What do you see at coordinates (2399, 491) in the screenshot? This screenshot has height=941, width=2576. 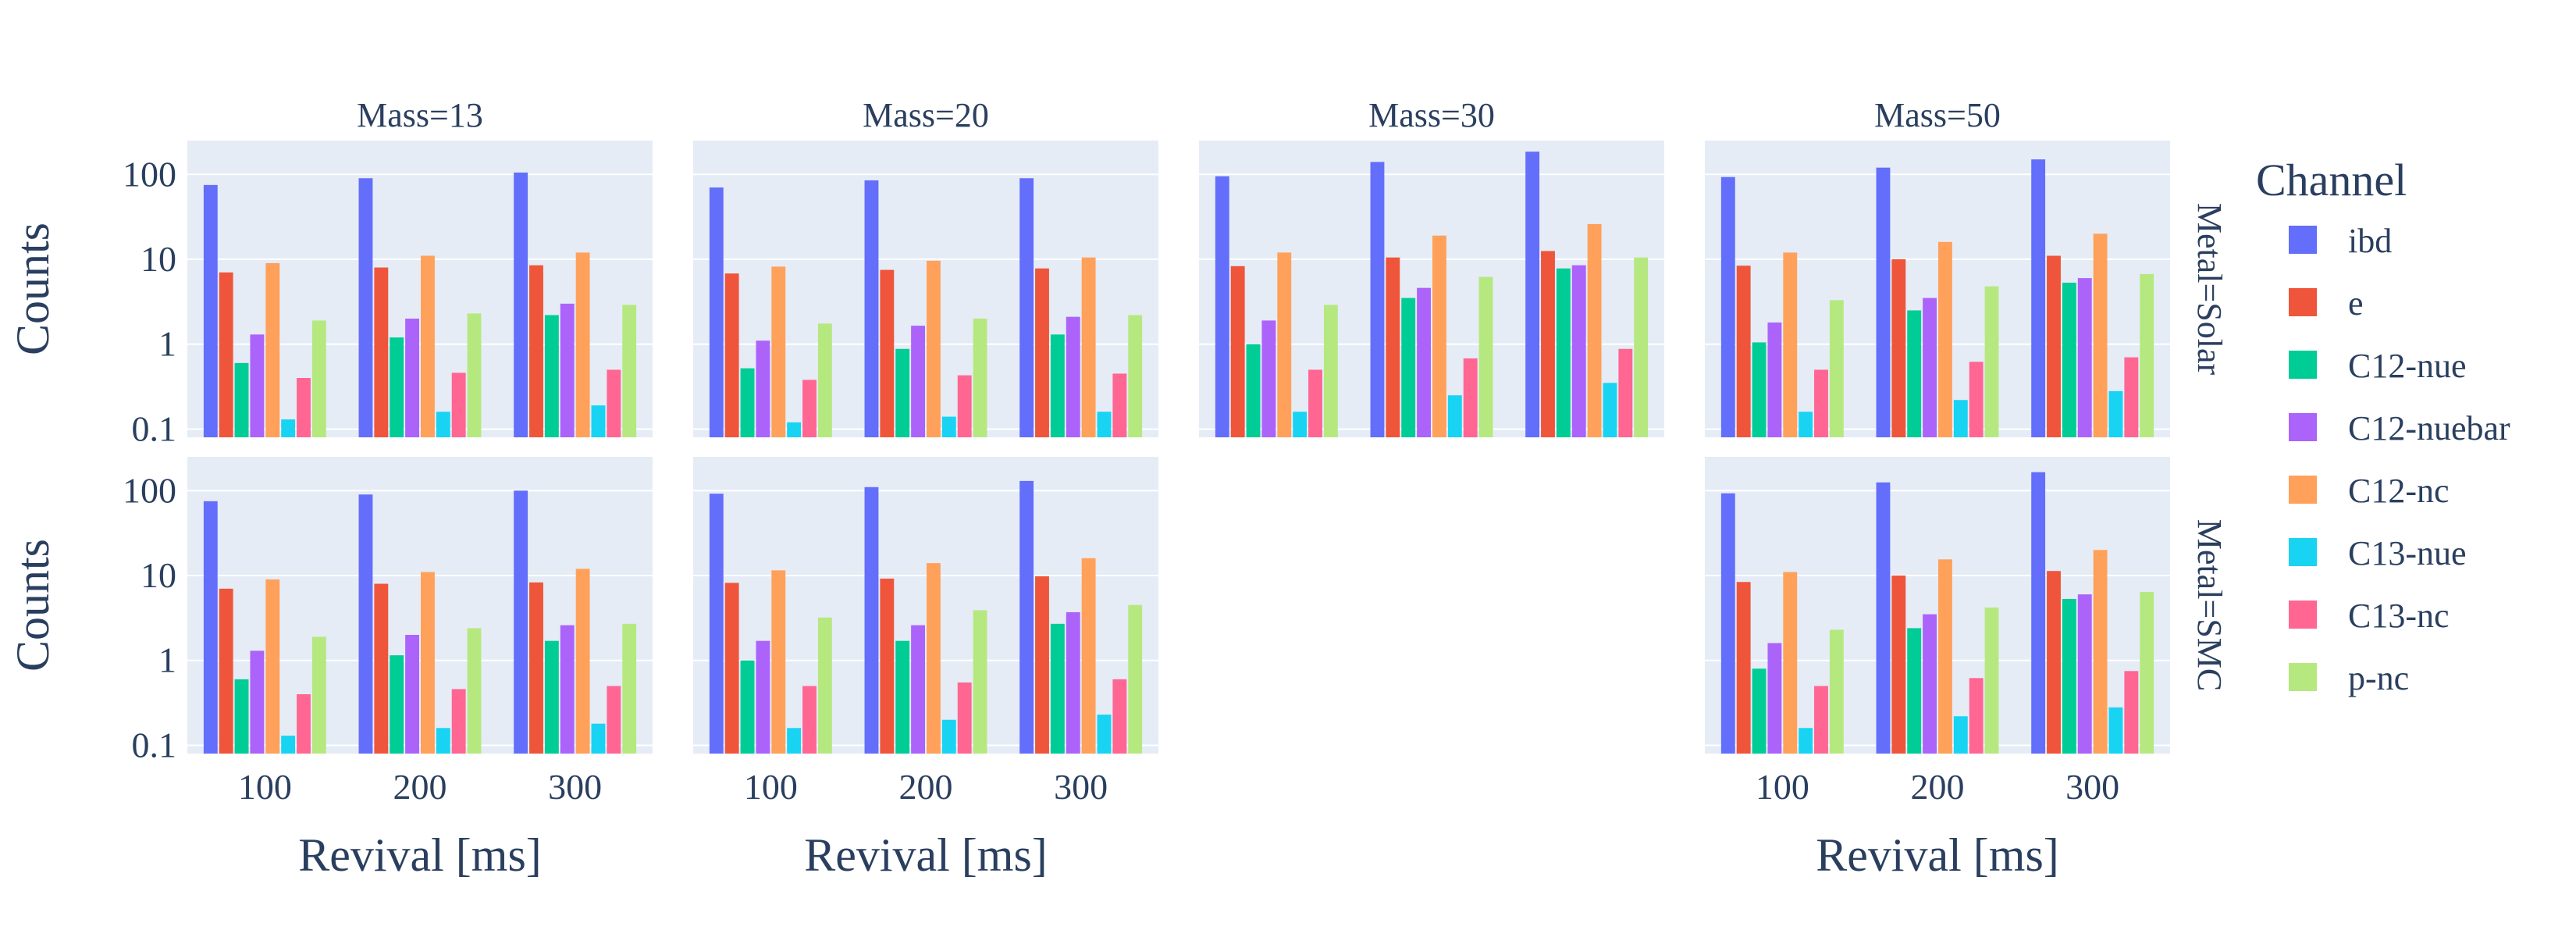 I see `legend-label-c12-nc: C12-nc` at bounding box center [2399, 491].